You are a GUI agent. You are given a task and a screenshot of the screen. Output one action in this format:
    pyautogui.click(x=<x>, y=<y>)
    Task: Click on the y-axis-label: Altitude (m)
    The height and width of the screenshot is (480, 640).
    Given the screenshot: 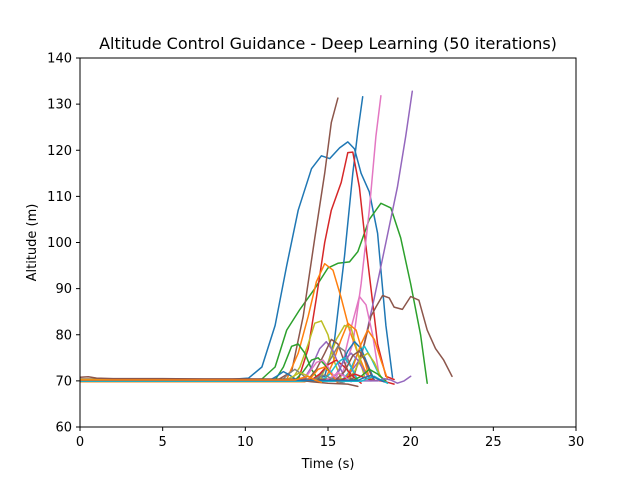 What is the action you would take?
    pyautogui.click(x=32, y=243)
    